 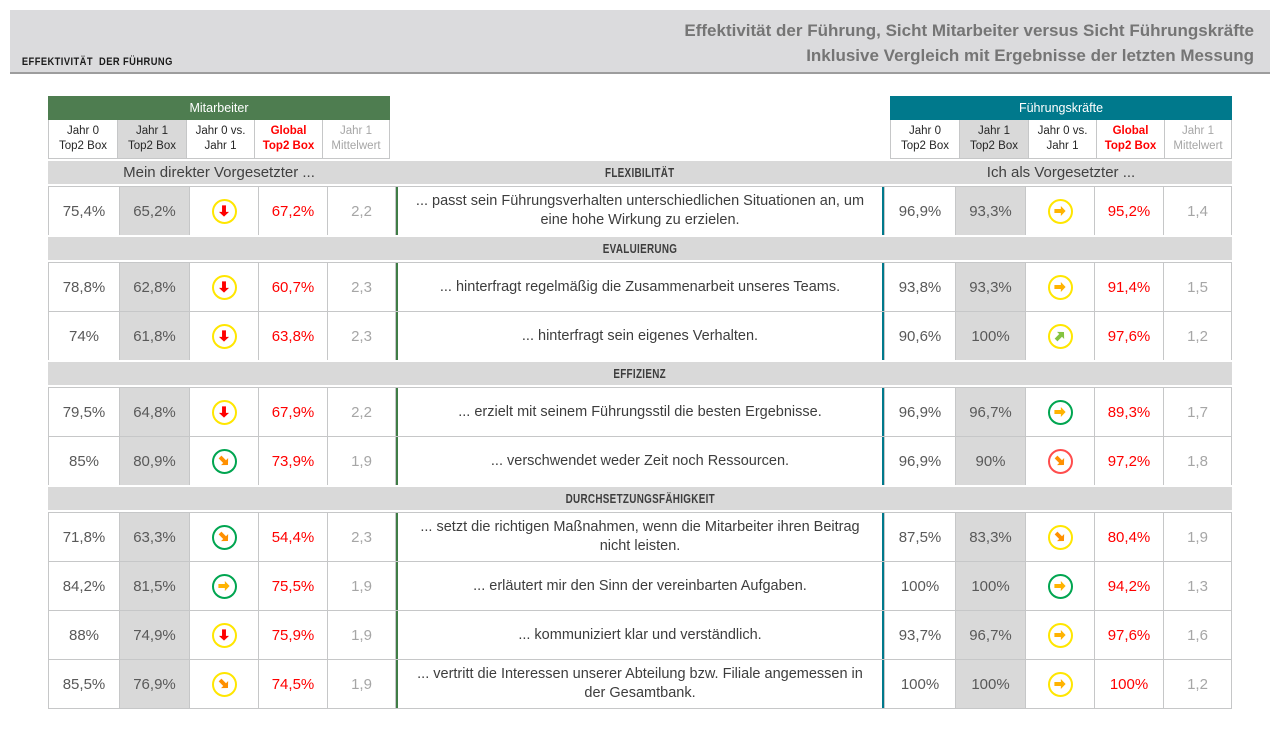 I want to click on page-tab-label: EFFEKTIVITÄT DER FÜHRUNG, so click(x=97, y=62).